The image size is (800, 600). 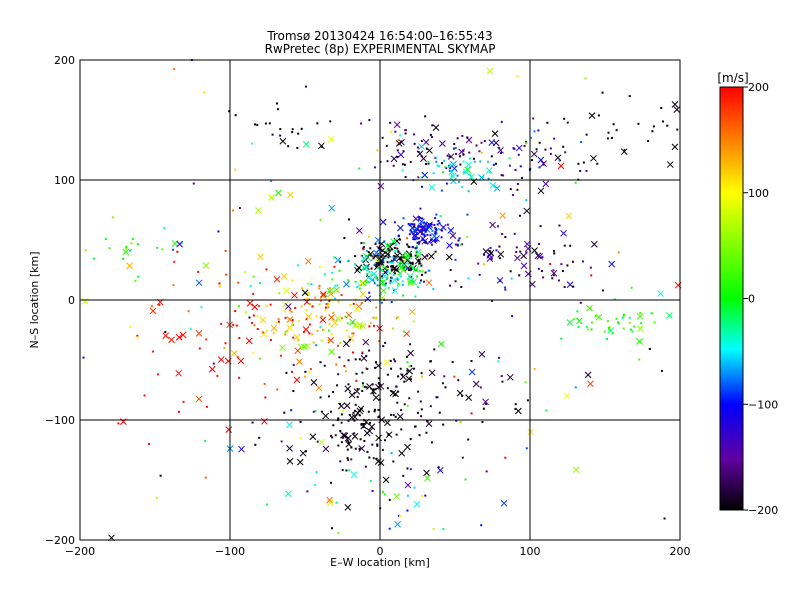 I want to click on y-axis-label: N–S location [km], so click(x=34, y=299).